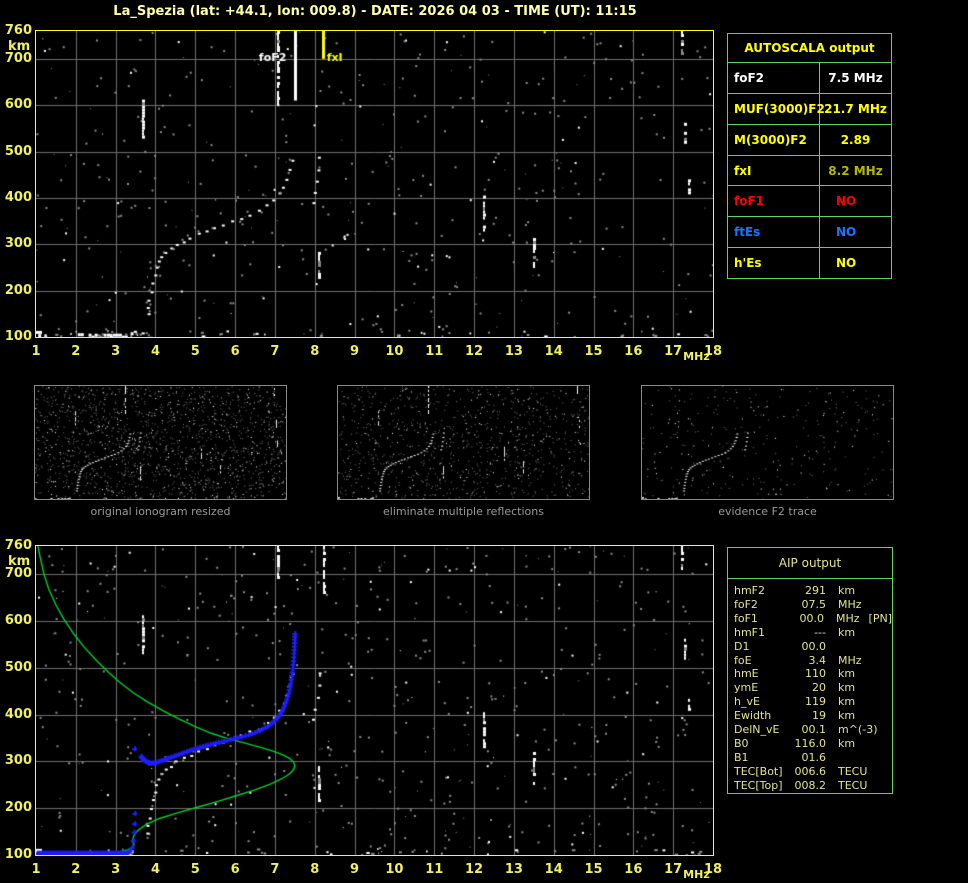  Describe the element at coordinates (746, 604) in the screenshot. I see `aip-name: foF2` at that location.